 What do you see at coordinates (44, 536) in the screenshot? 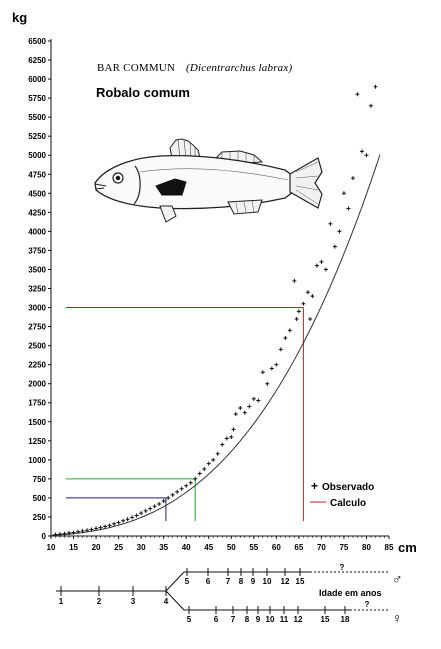
I see `y-tick-label: 0` at bounding box center [44, 536].